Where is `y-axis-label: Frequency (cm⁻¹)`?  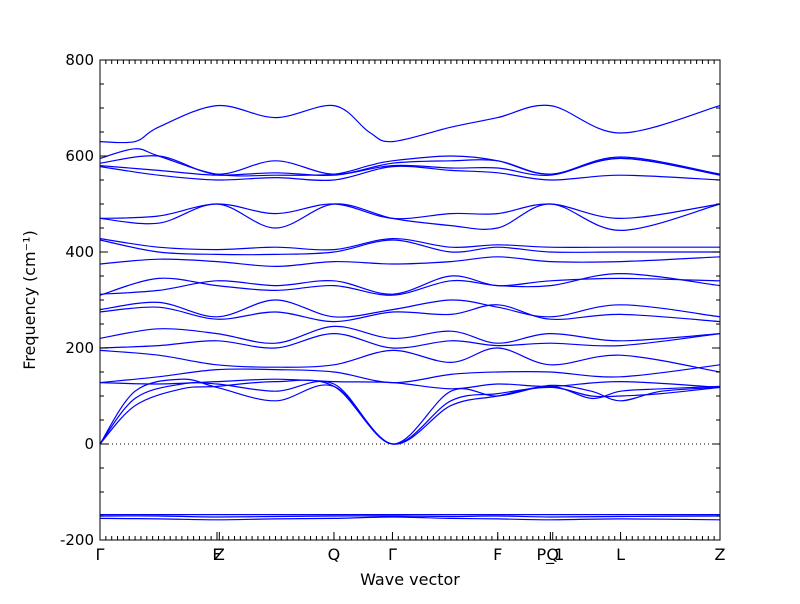
y-axis-label: Frequency (cm⁻¹) is located at coordinates (29, 299).